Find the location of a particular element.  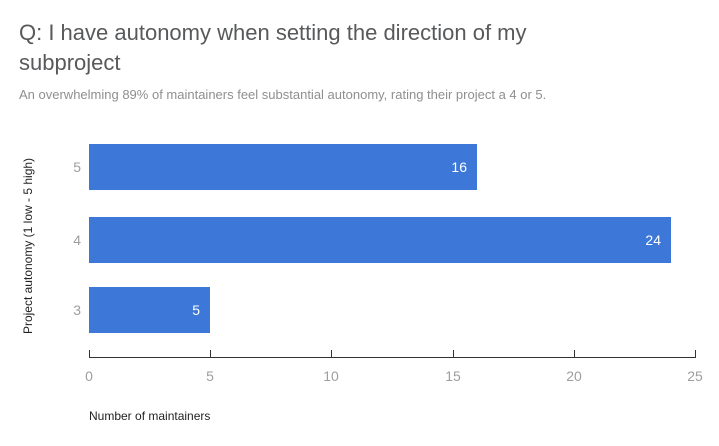

bar: 24 is located at coordinates (380, 240).